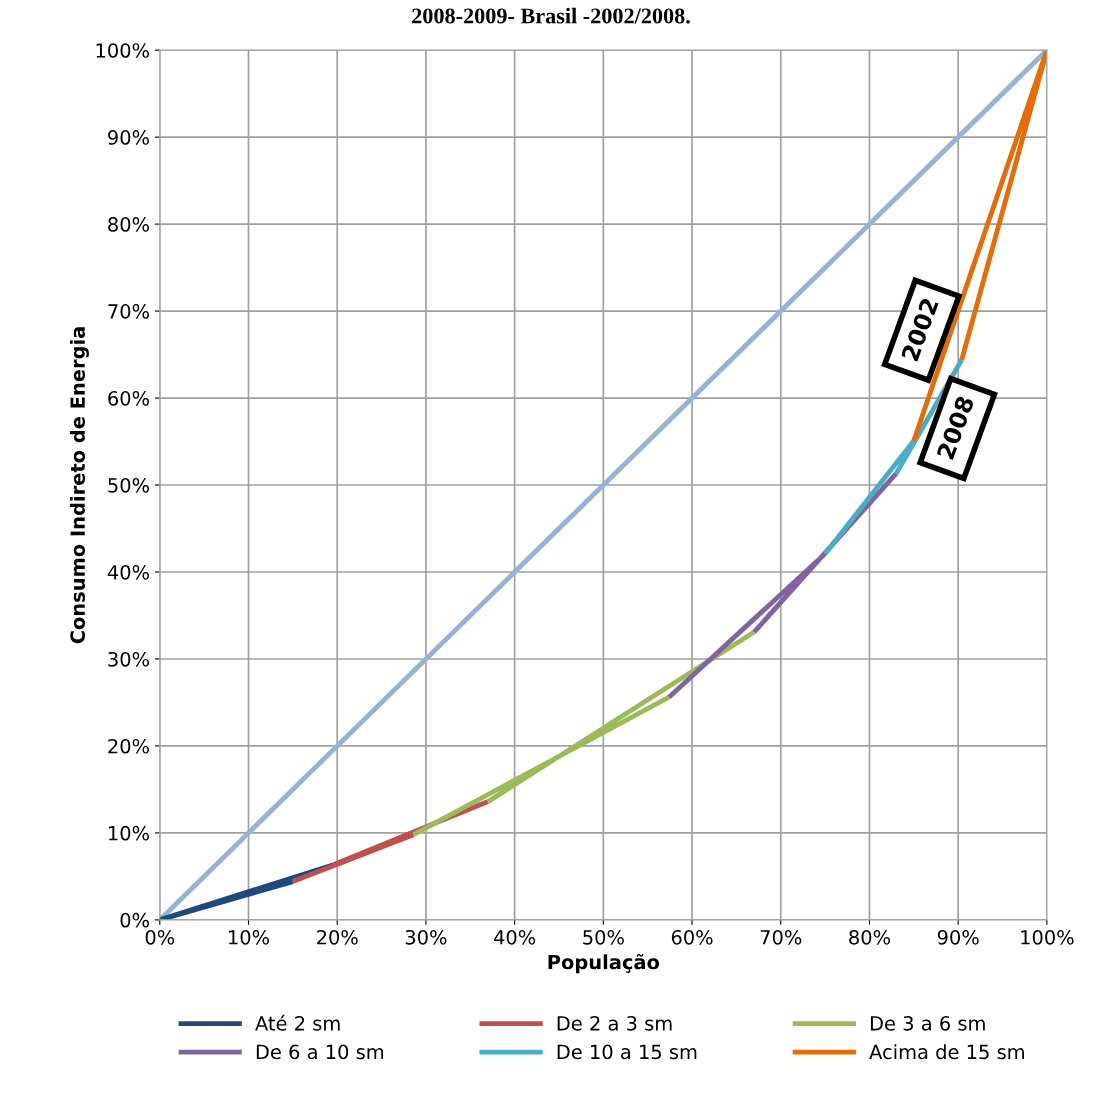 This screenshot has width=1102, height=1115. What do you see at coordinates (870, 937) in the screenshot?
I see `x-tick-label: 80%` at bounding box center [870, 937].